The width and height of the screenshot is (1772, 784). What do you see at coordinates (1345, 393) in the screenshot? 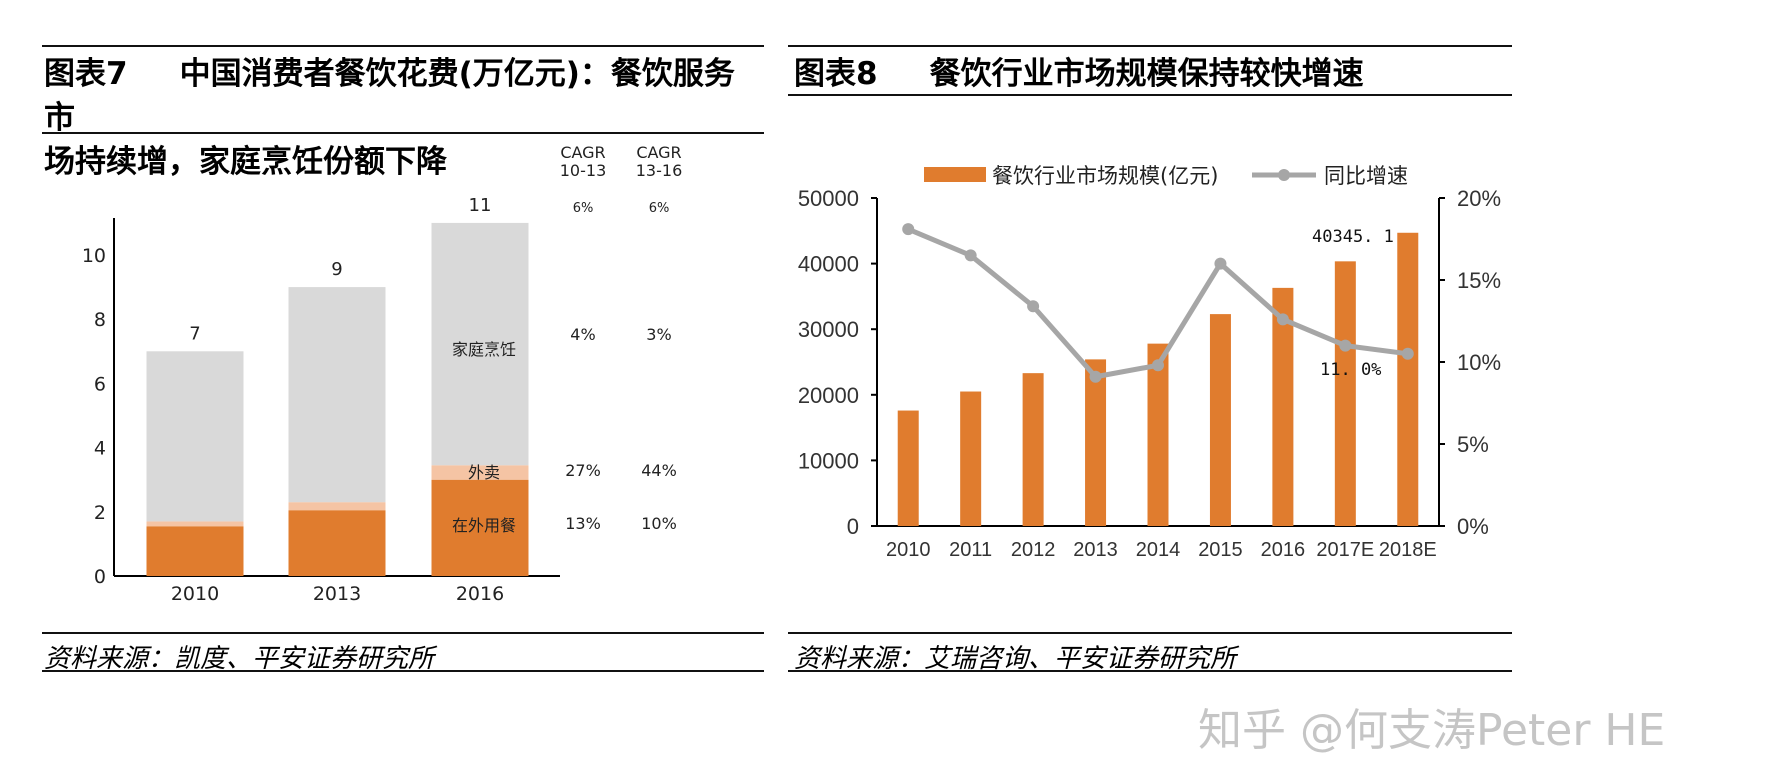
I see `right-bar-2017E` at bounding box center [1345, 393].